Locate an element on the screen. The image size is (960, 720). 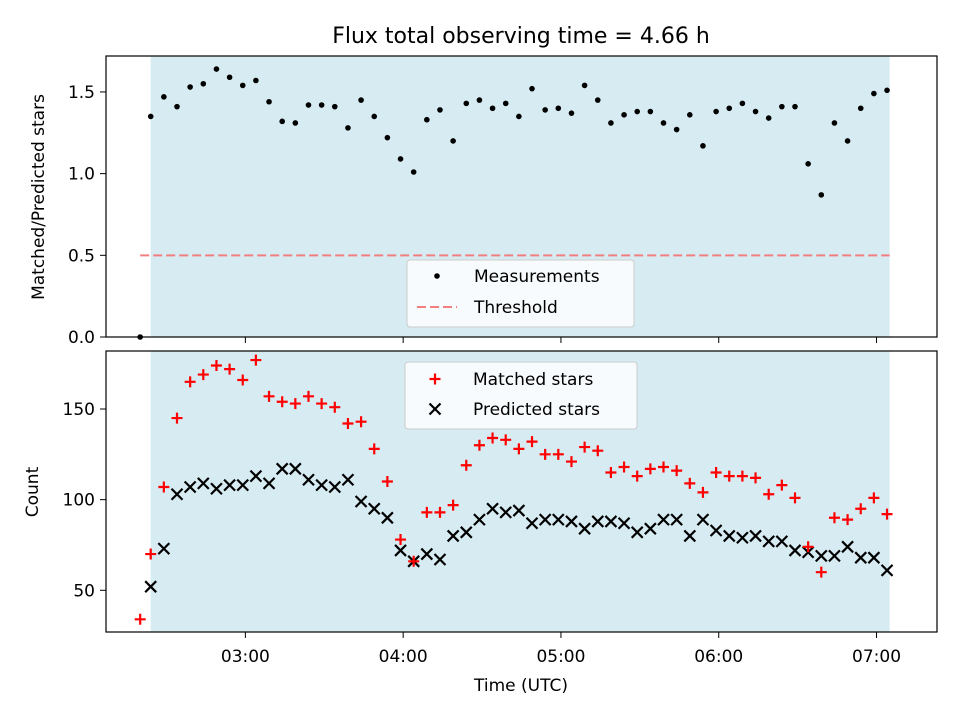
top-x-axis is located at coordinates (561, 340).